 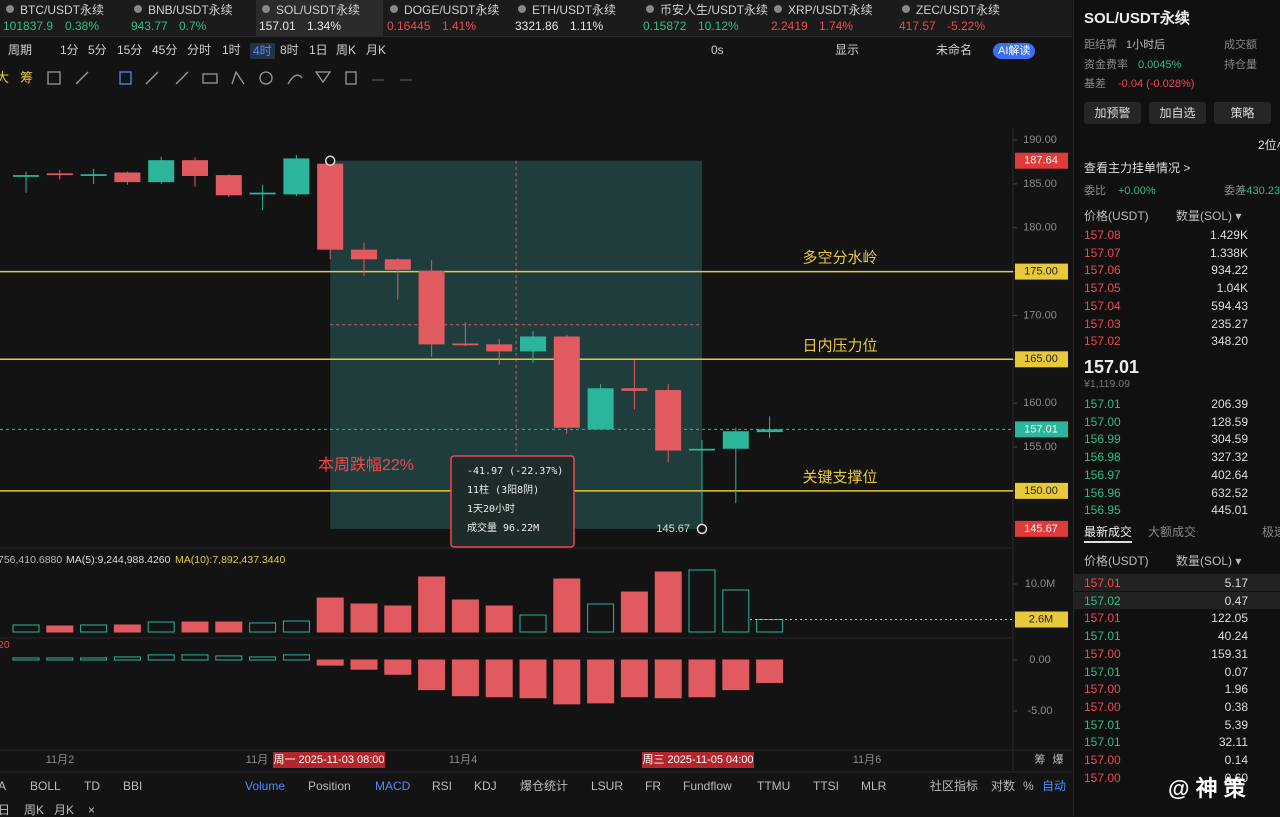 What do you see at coordinates (826, 786) in the screenshot?
I see `indicator: TTSI` at bounding box center [826, 786].